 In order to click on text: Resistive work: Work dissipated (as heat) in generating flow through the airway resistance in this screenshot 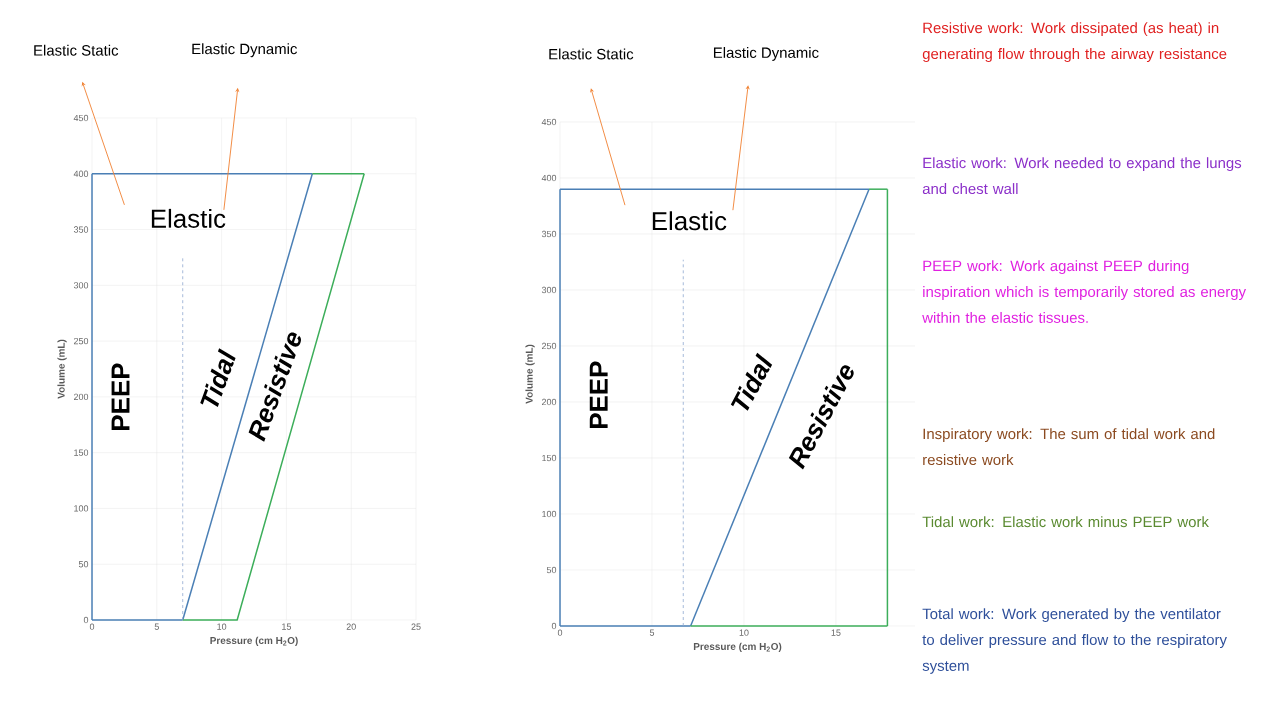, I will do `click(1074, 42)`.